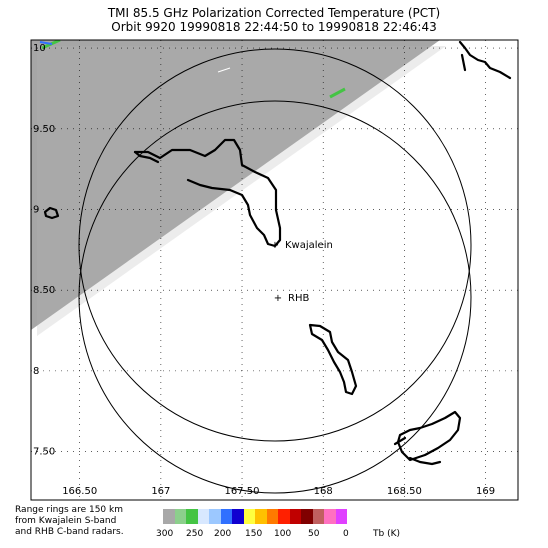 This screenshot has width=548, height=548. I want to click on west-islet, so click(51, 213).